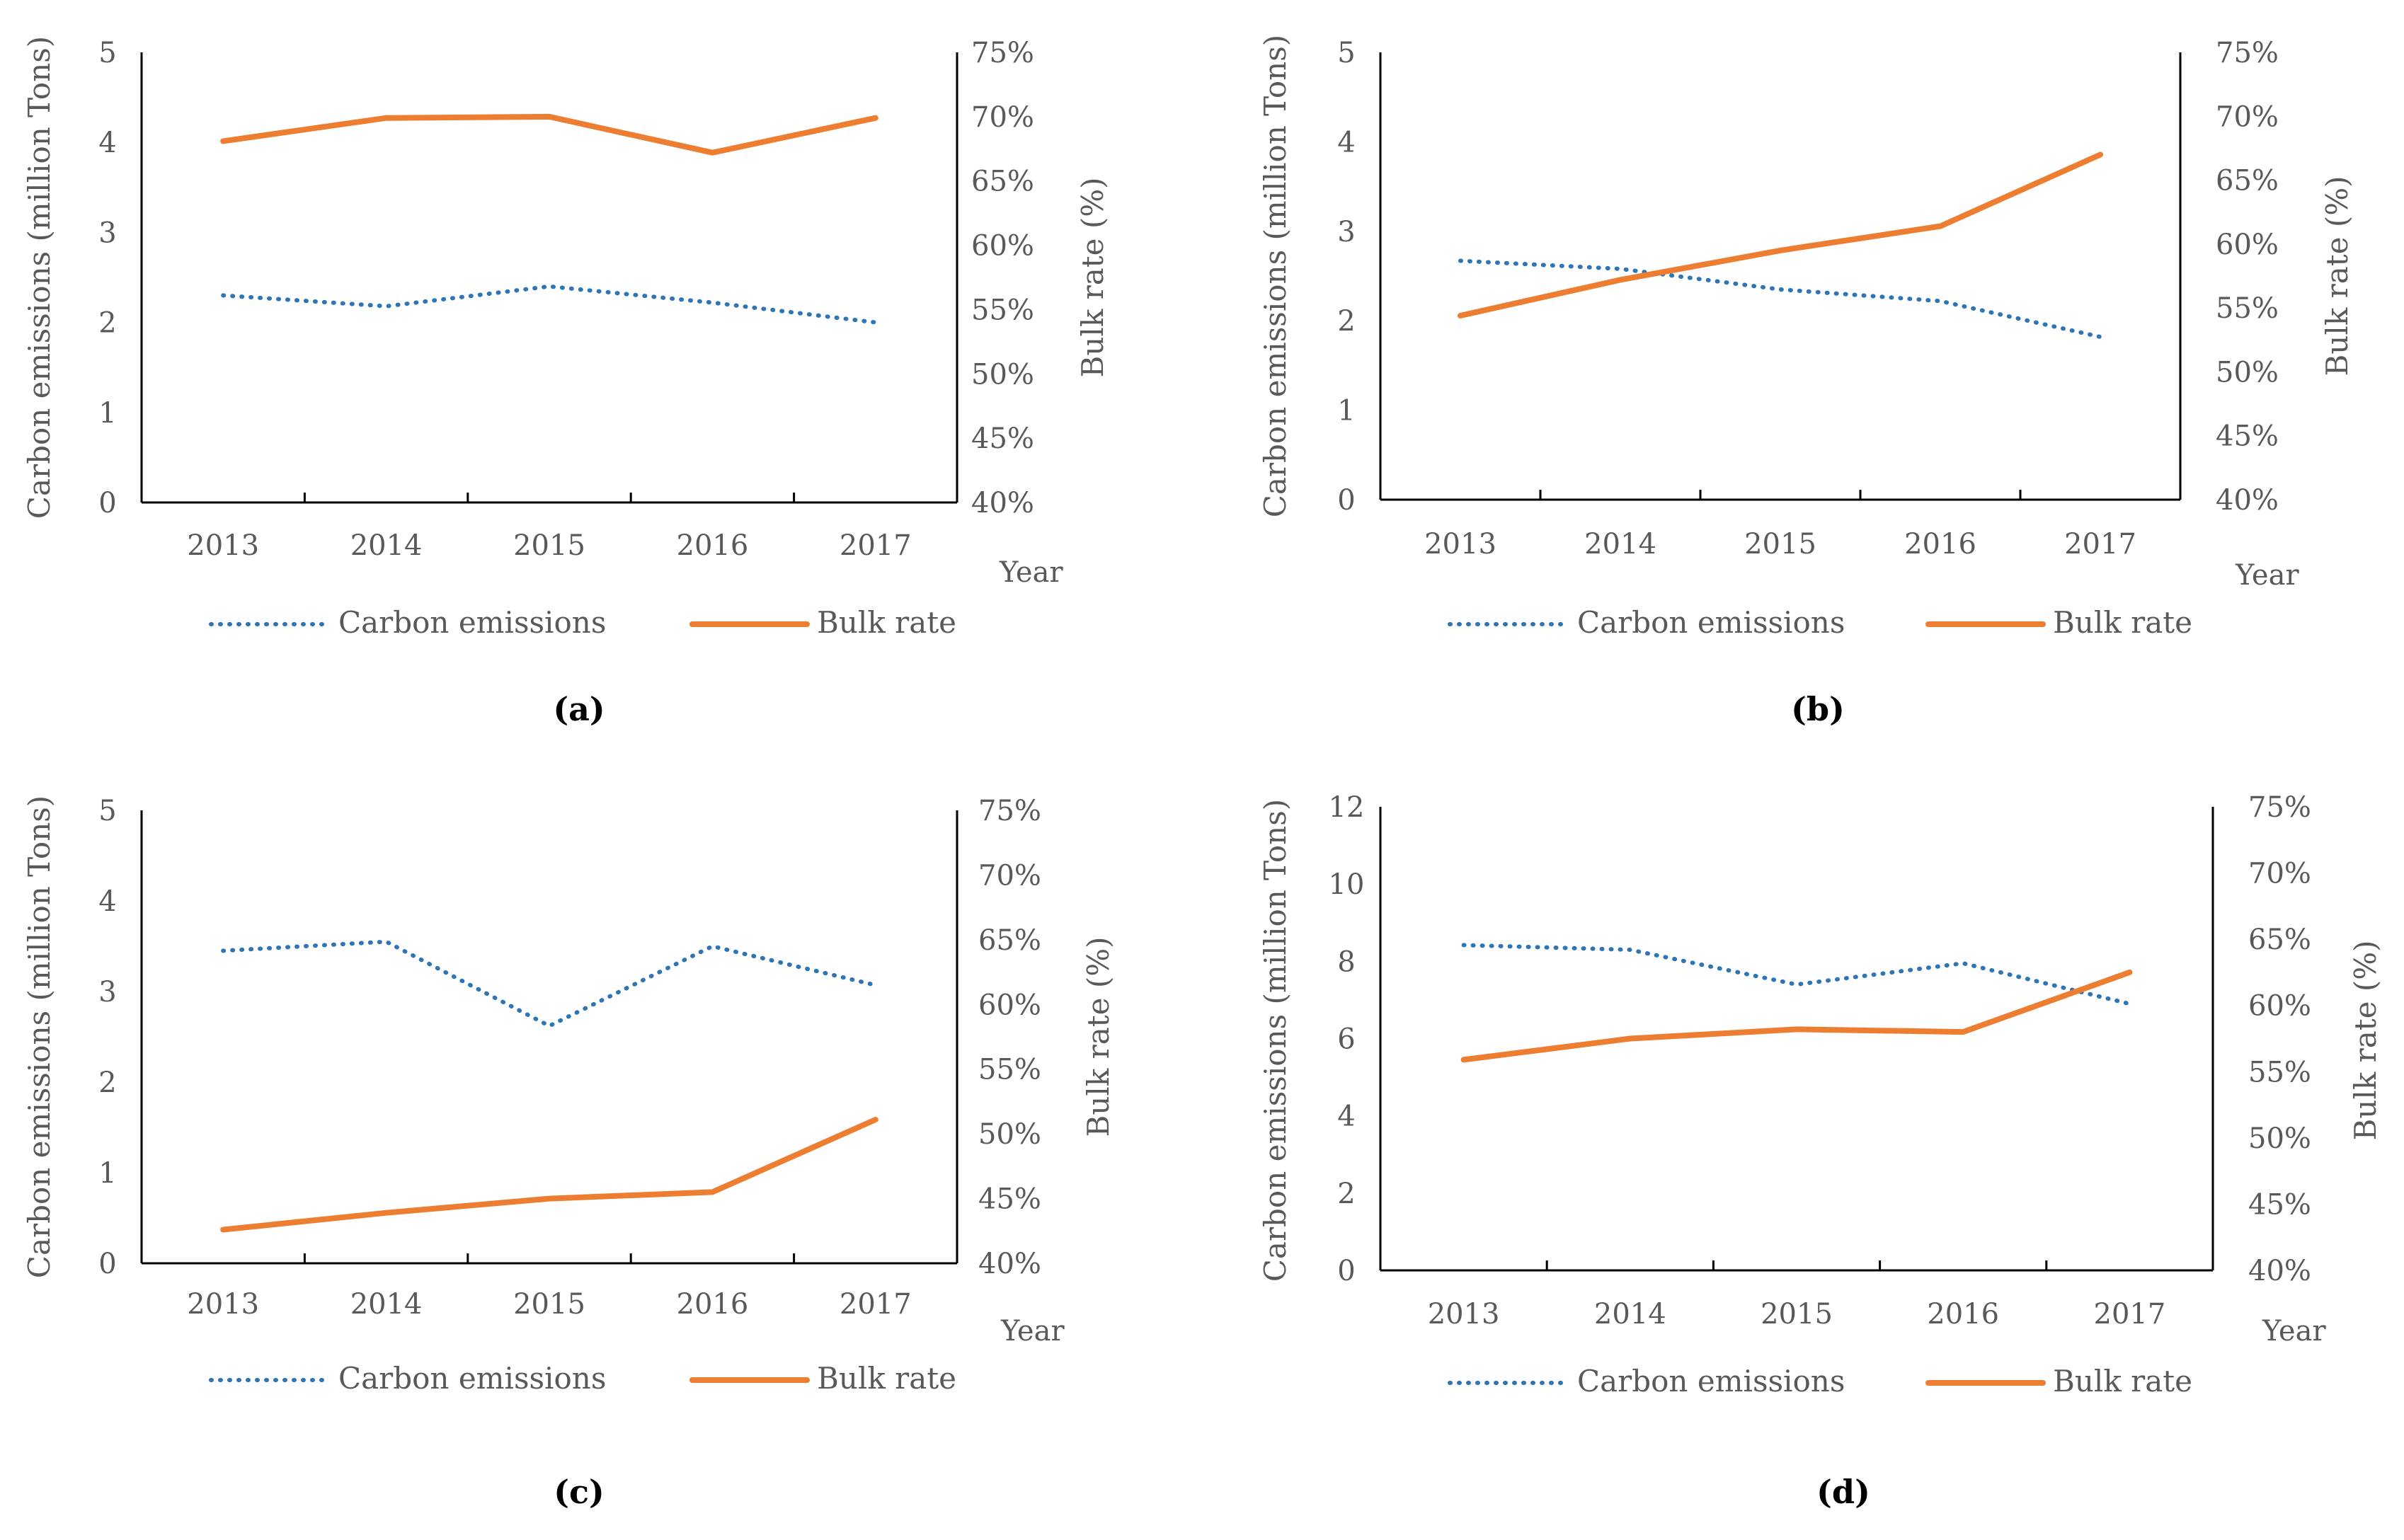 Image resolution: width=2404 pixels, height=1540 pixels. Describe the element at coordinates (1347, 808) in the screenshot. I see `y-tick-label: 12` at that location.